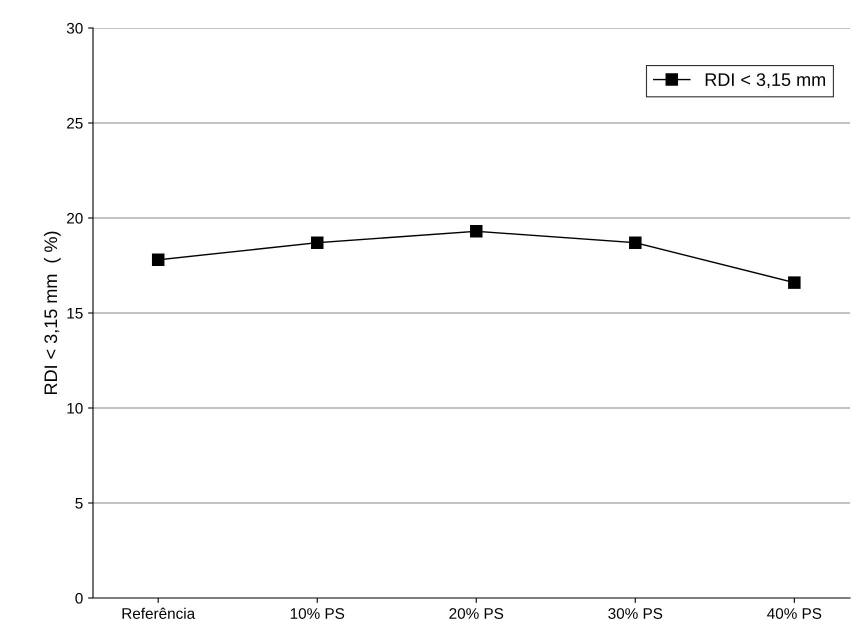 The height and width of the screenshot is (635, 855). What do you see at coordinates (75, 408) in the screenshot?
I see `y-tick-label: 10` at bounding box center [75, 408].